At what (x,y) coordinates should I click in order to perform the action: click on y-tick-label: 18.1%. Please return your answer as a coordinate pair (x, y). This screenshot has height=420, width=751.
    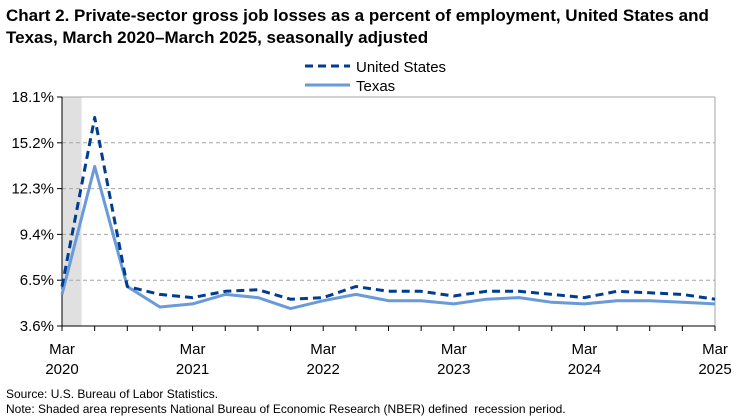
    Looking at the image, I should click on (32, 97).